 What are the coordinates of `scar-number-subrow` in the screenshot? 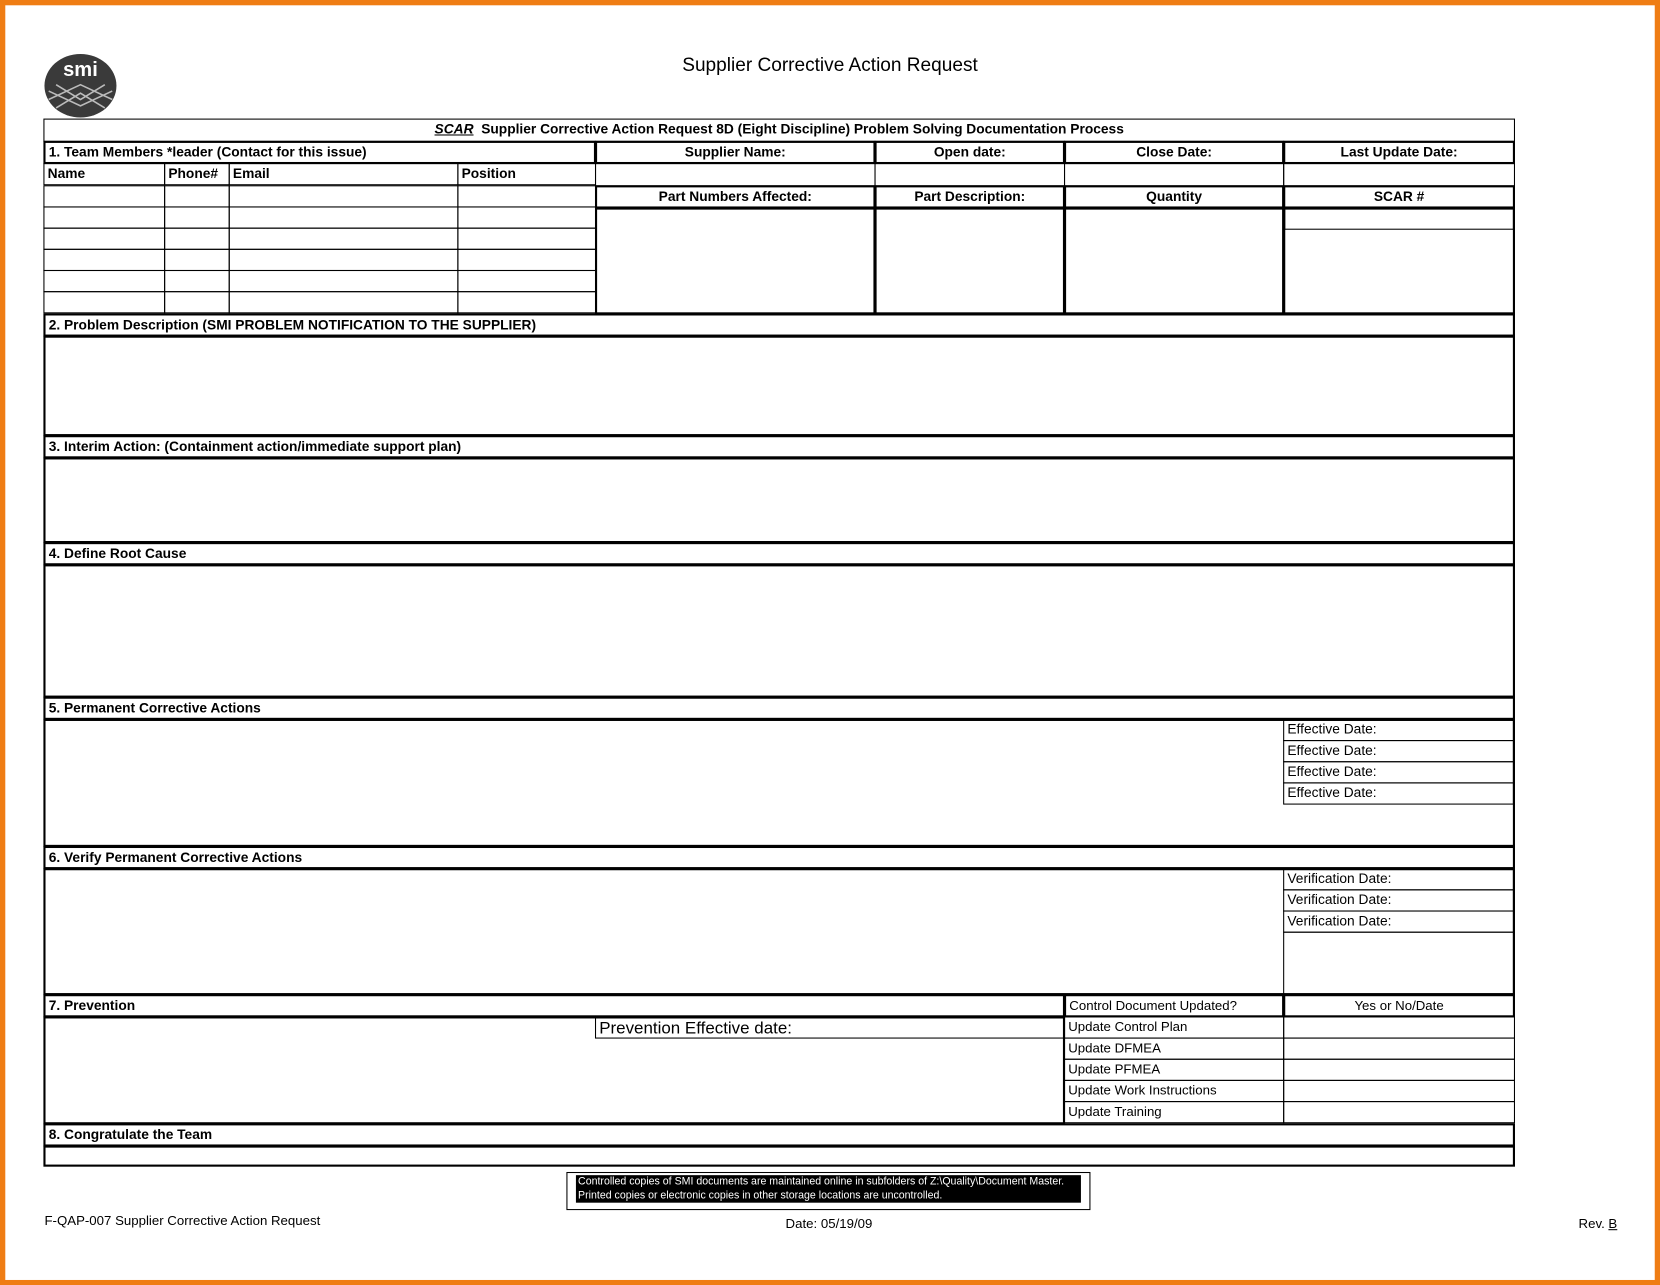 It's located at (1399, 218).